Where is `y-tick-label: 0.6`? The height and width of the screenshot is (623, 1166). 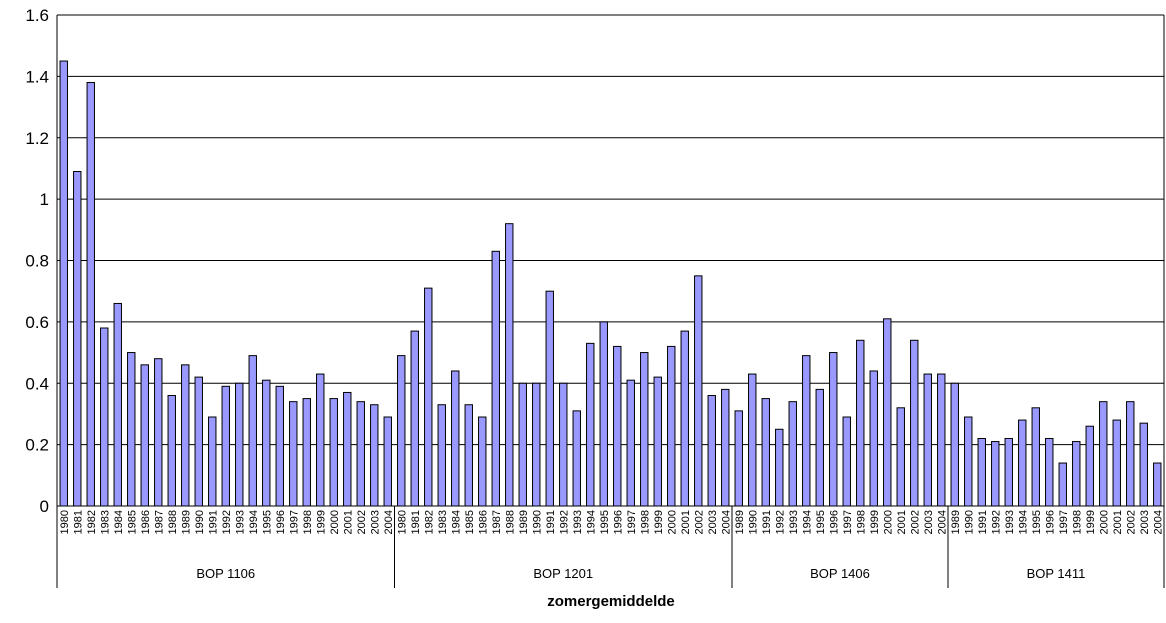 y-tick-label: 0.6 is located at coordinates (37, 322).